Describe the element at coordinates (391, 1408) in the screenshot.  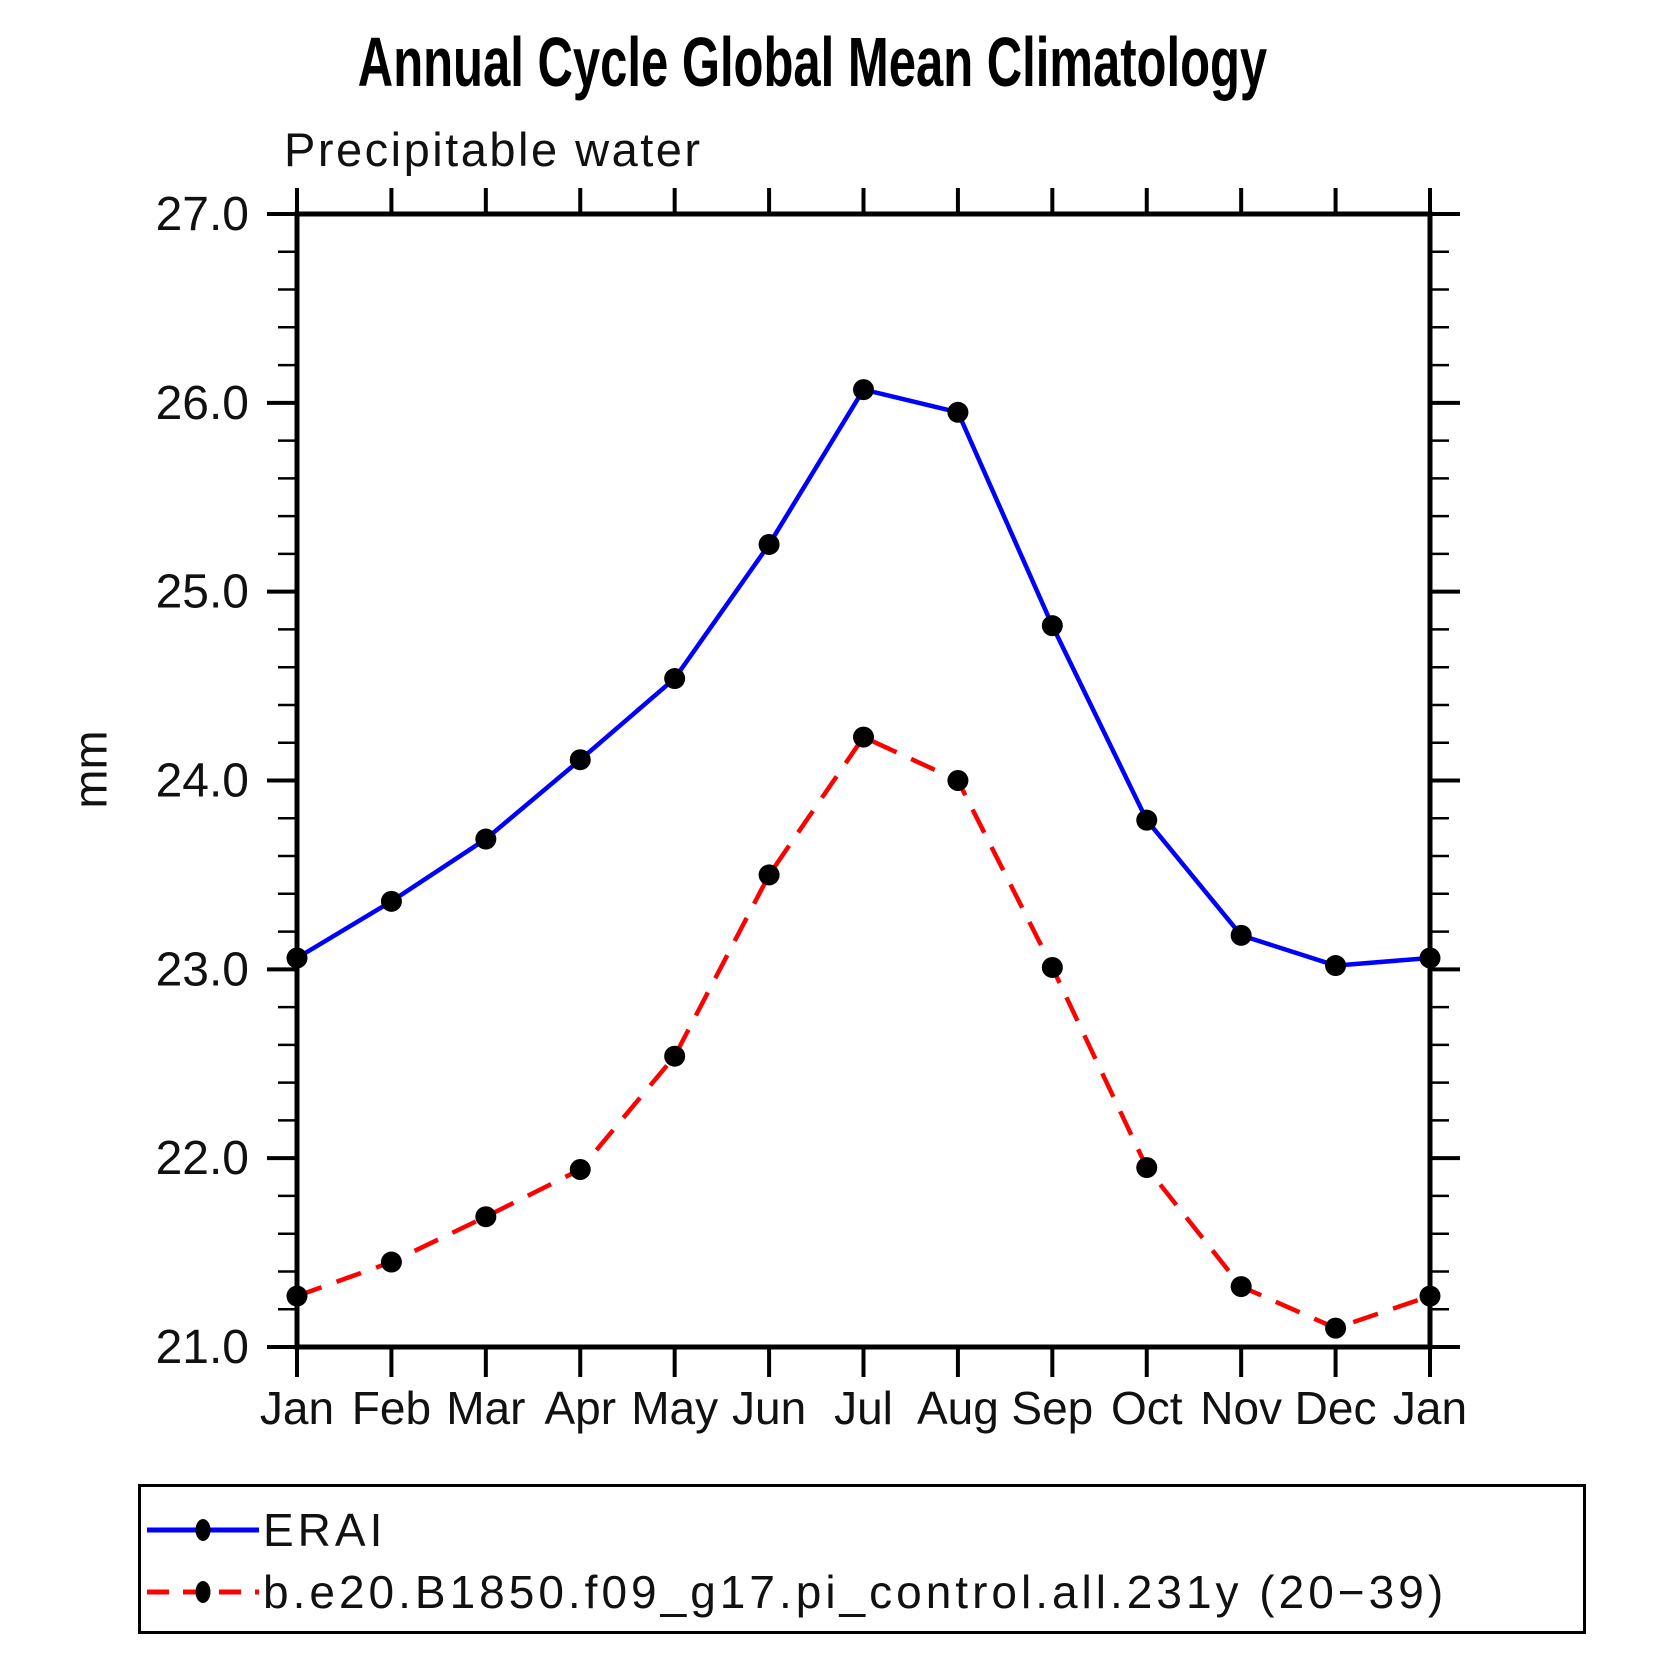
I see `x-tick-label: Feb` at that location.